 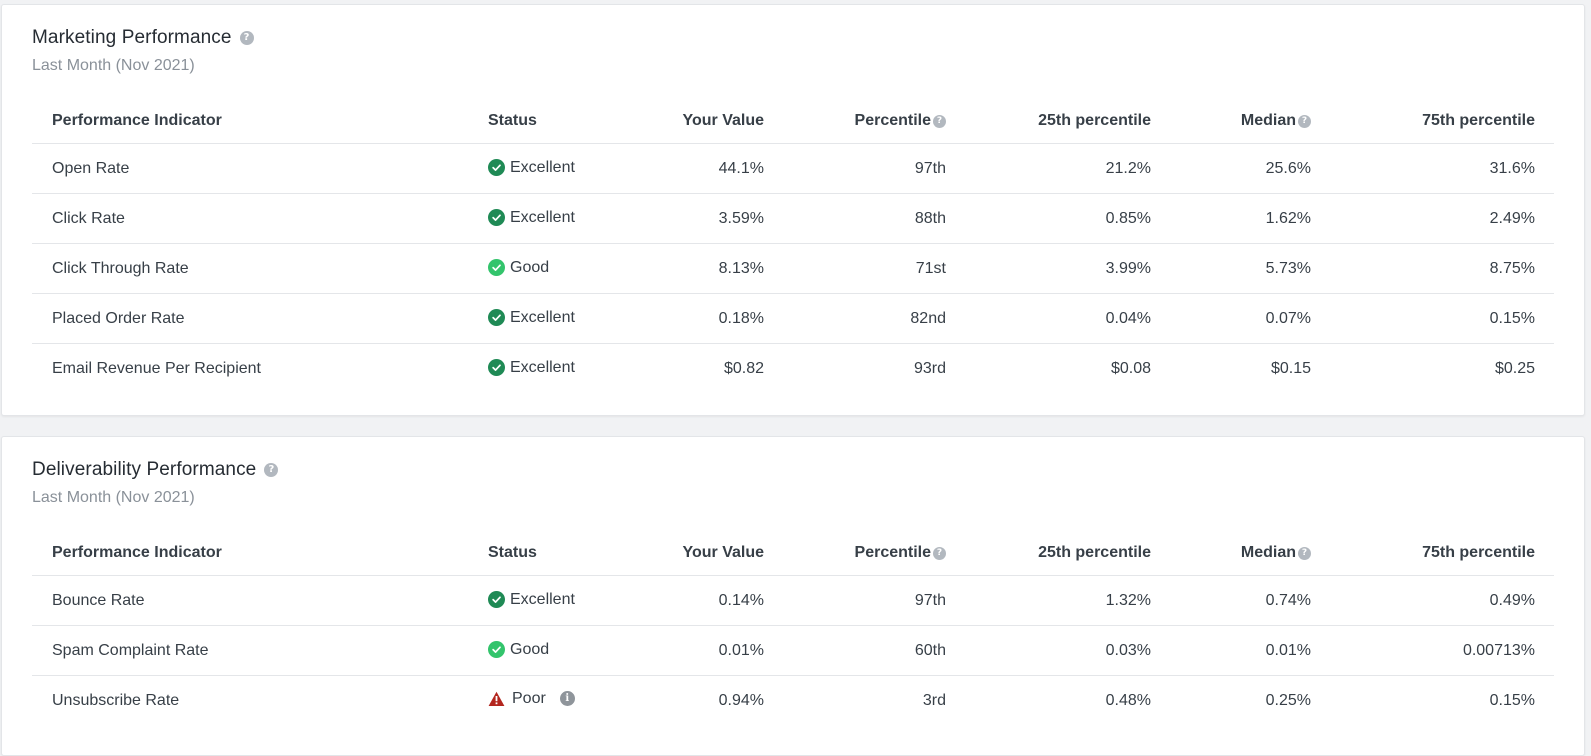 I want to click on percentile-value: 71st, so click(x=855, y=268).